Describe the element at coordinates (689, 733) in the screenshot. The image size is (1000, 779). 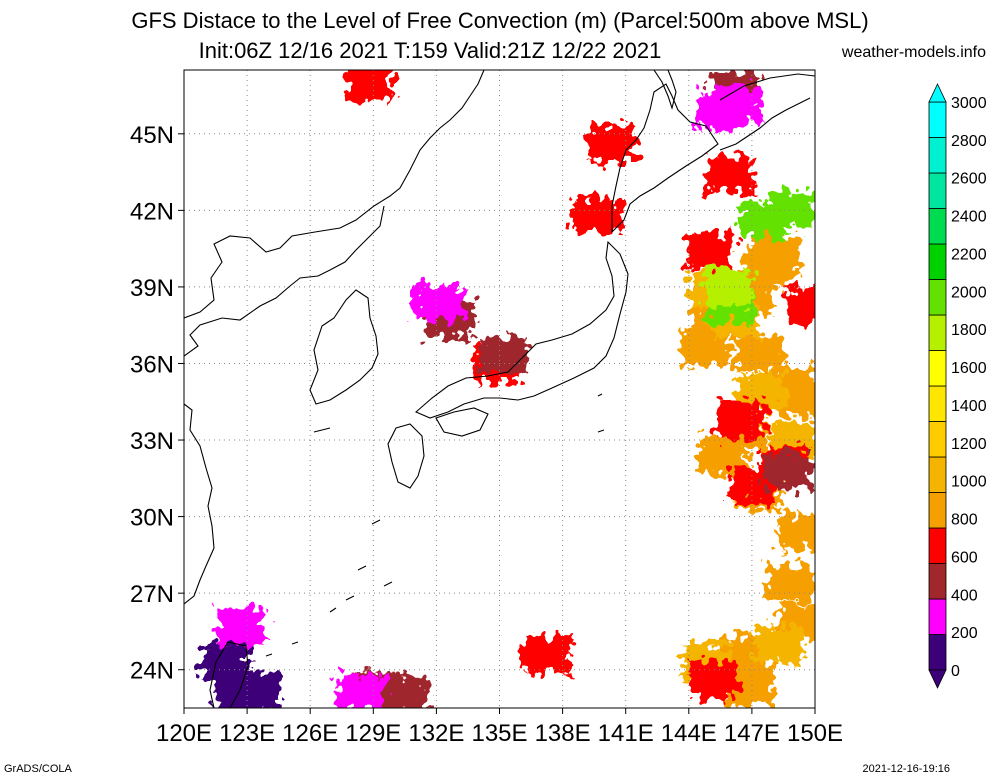
I see `lon-label: 144E` at that location.